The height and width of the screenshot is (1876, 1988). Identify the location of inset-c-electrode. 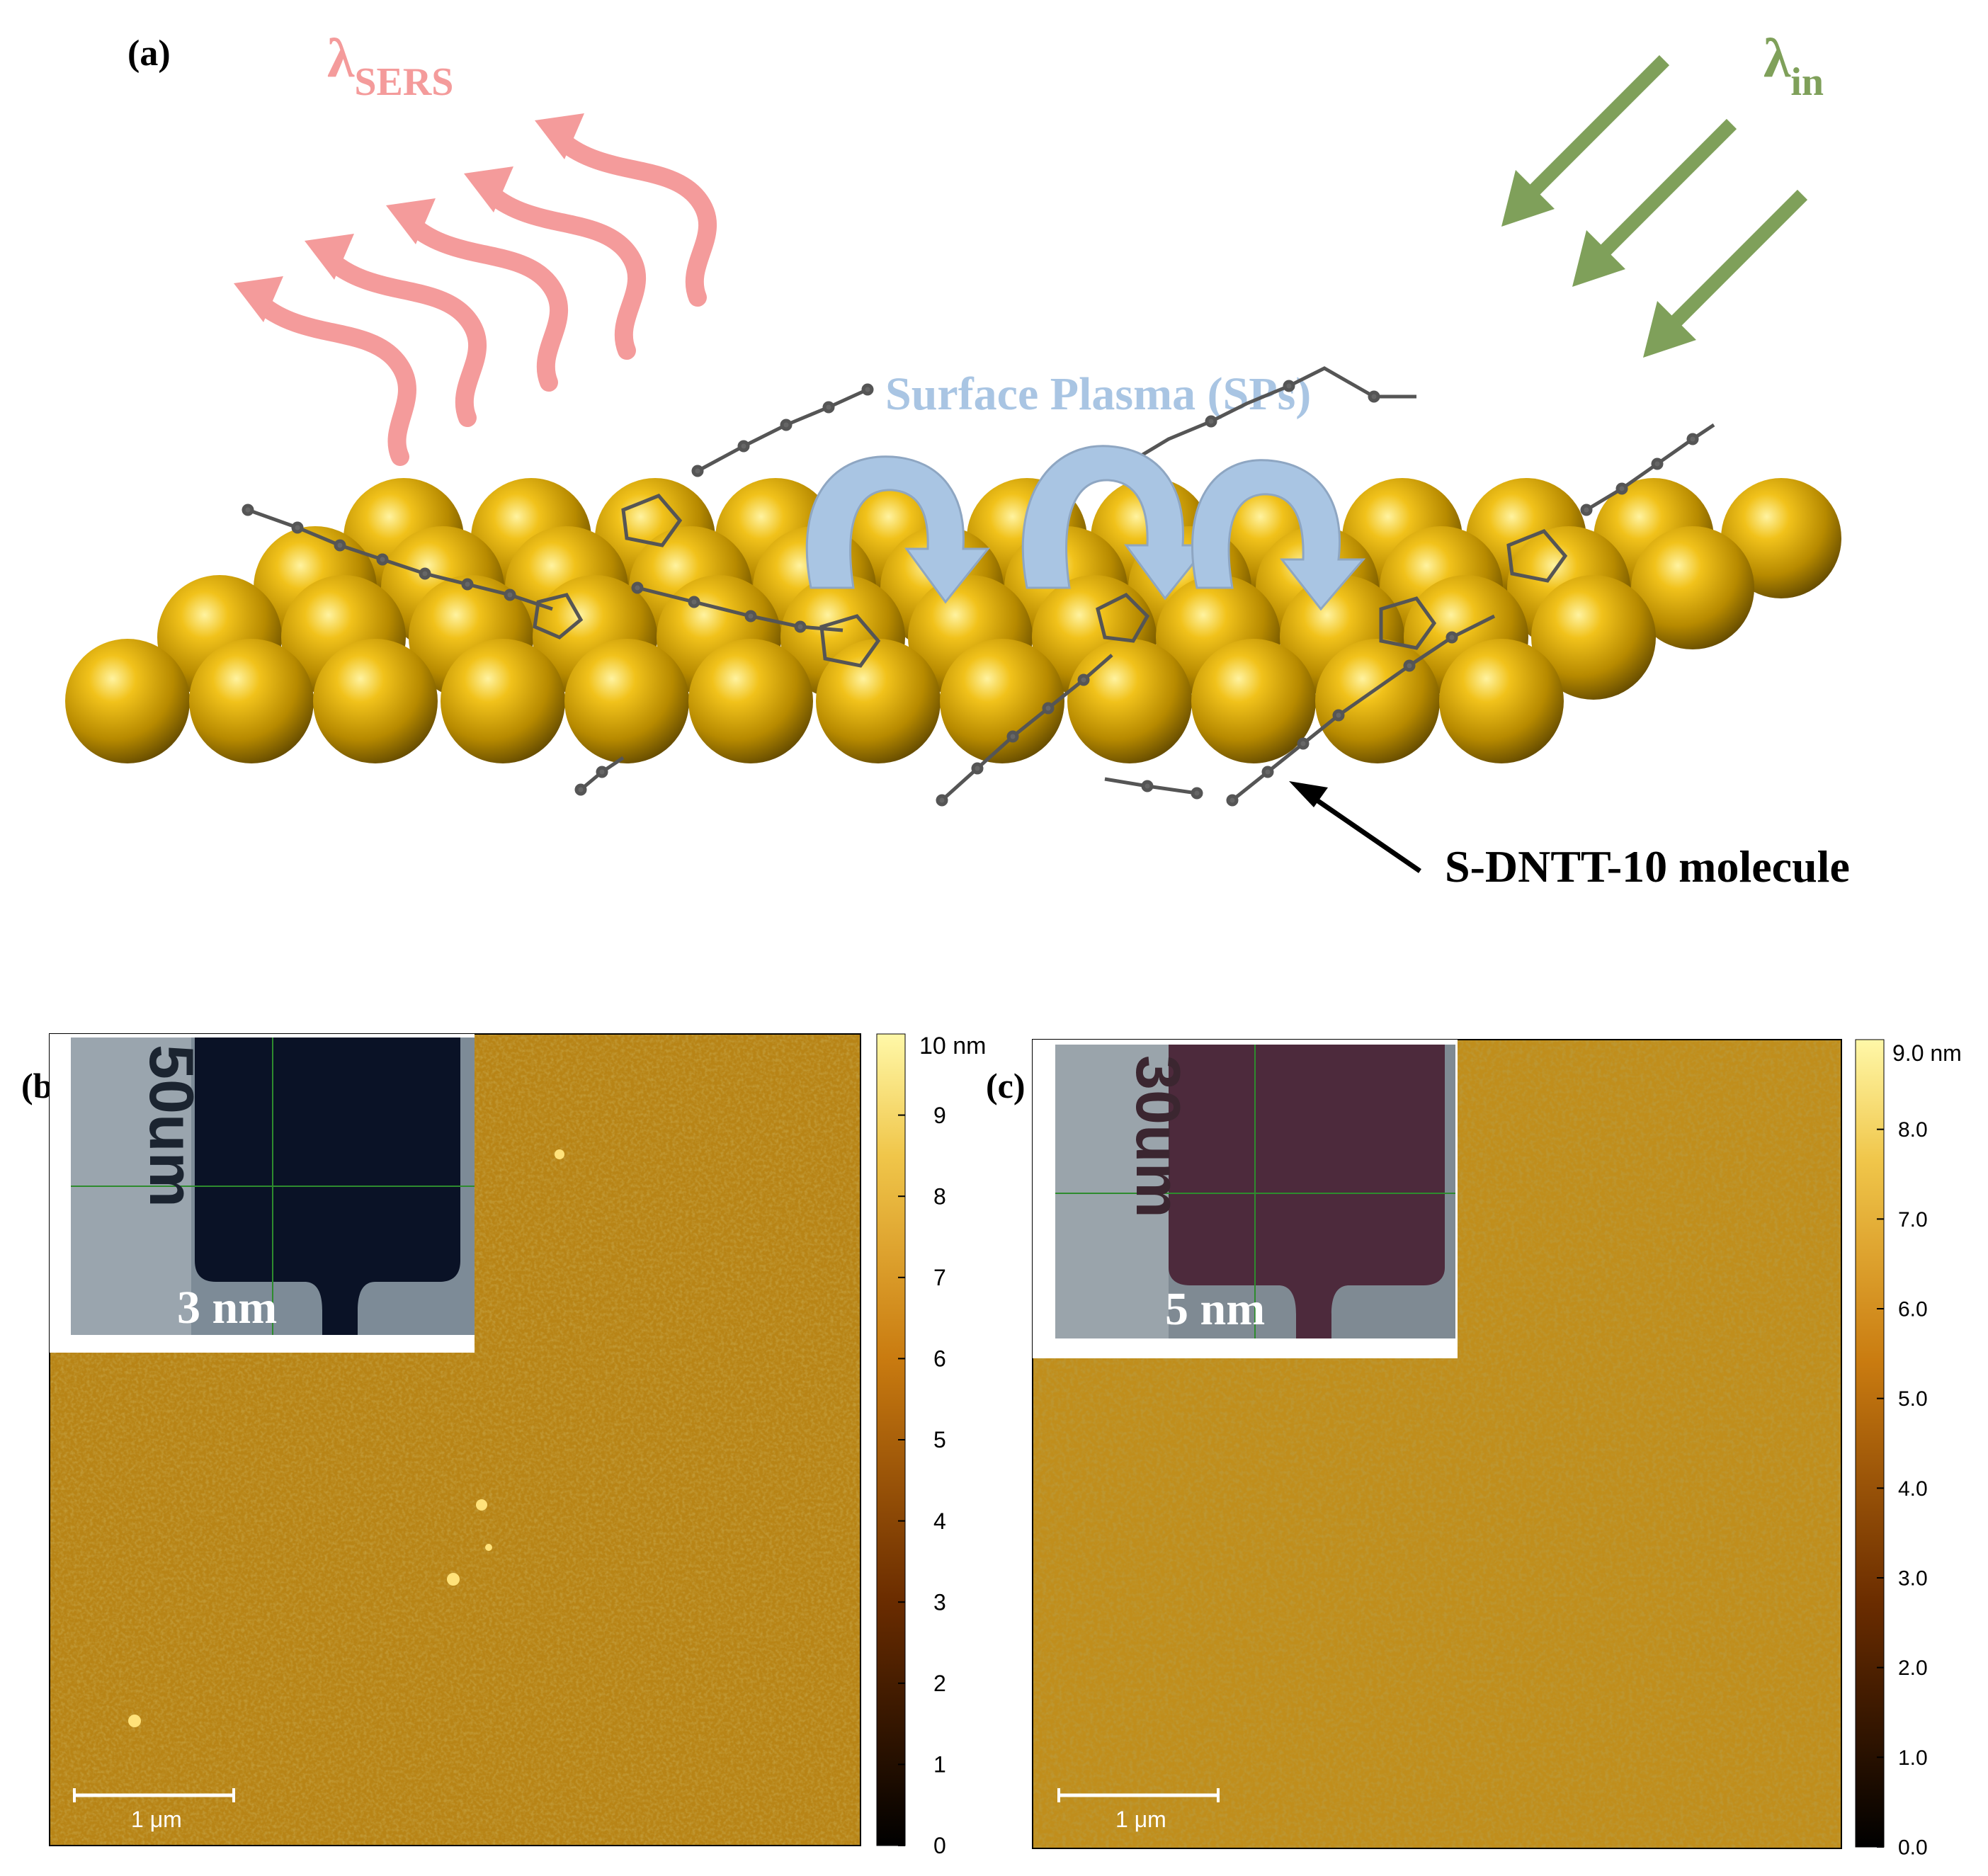
(1307, 1191).